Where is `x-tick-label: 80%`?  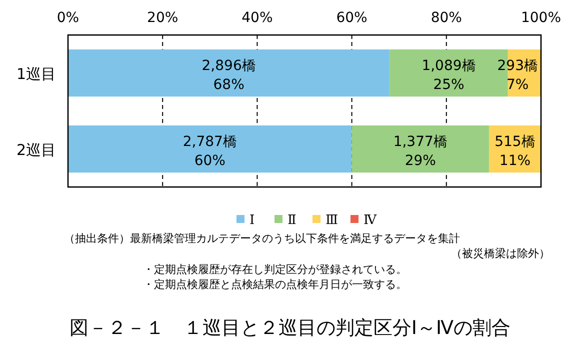 x-tick-label: 80% is located at coordinates (446, 18).